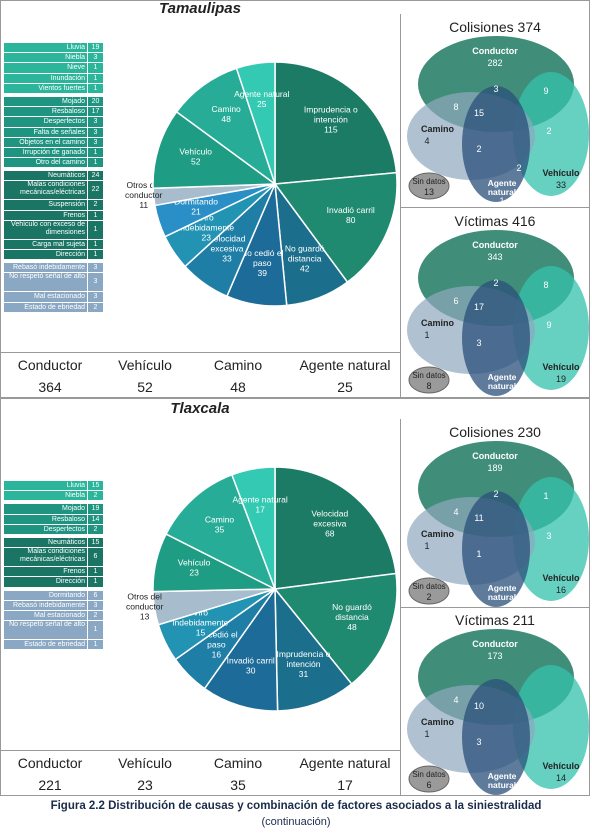 The height and width of the screenshot is (838, 592). I want to click on legend-label: Lluvia, so click(45, 486).